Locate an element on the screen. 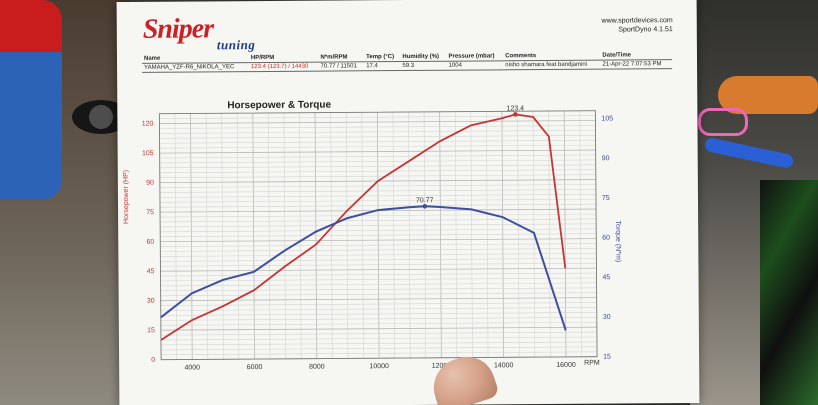  left-tick-label: 60 is located at coordinates (150, 242).